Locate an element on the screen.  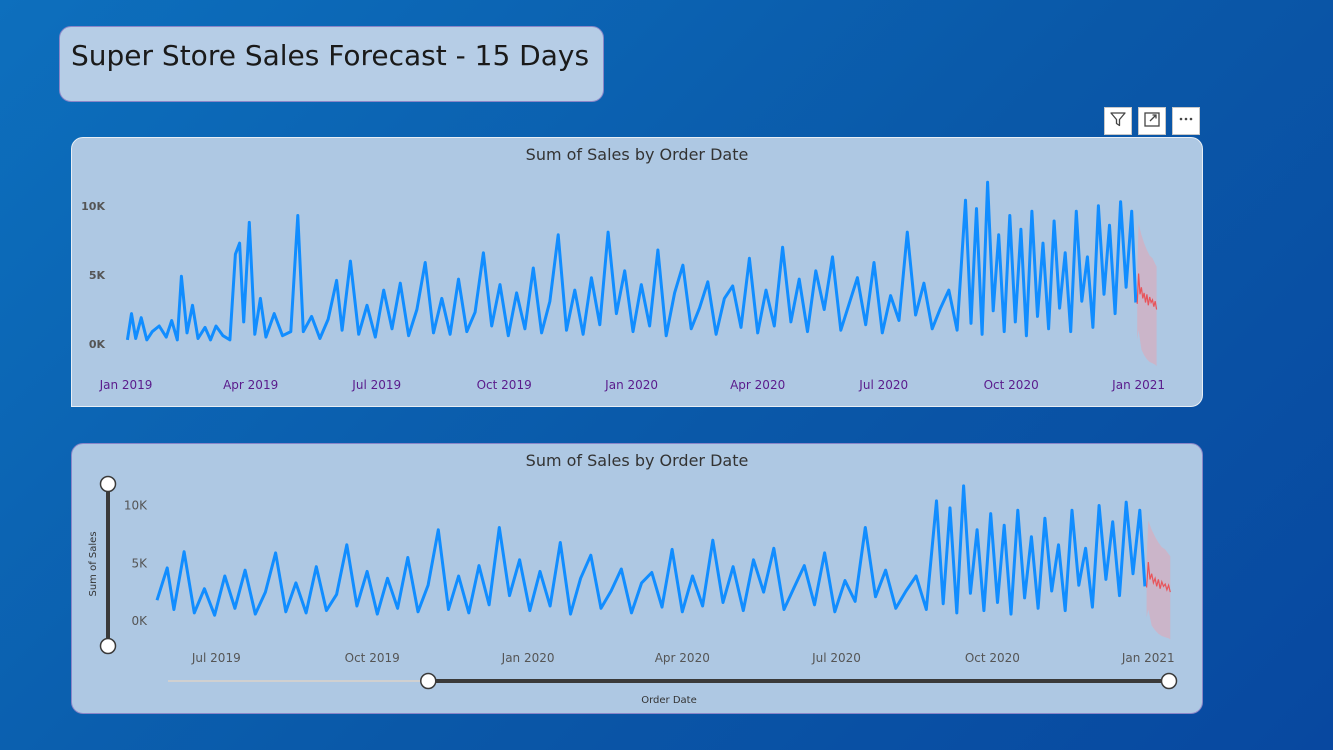
visual-header-toolbar is located at coordinates (1152, 121).